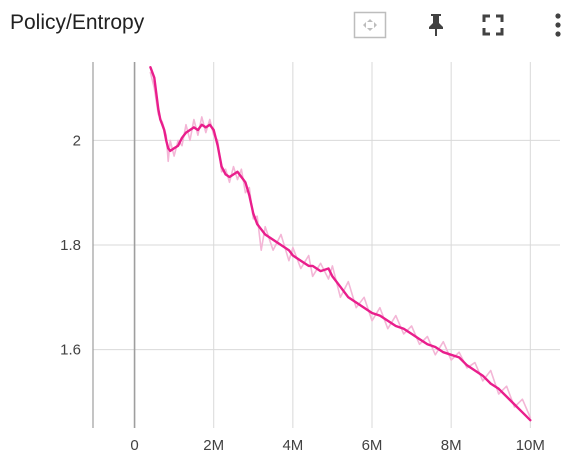 The width and height of the screenshot is (572, 455). I want to click on x-tick-label: 8M, so click(451, 445).